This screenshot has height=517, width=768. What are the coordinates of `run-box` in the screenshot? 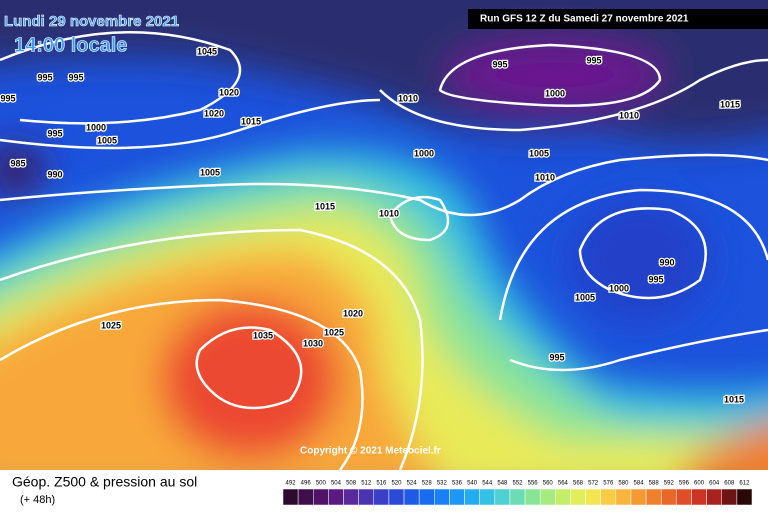 It's located at (618, 19).